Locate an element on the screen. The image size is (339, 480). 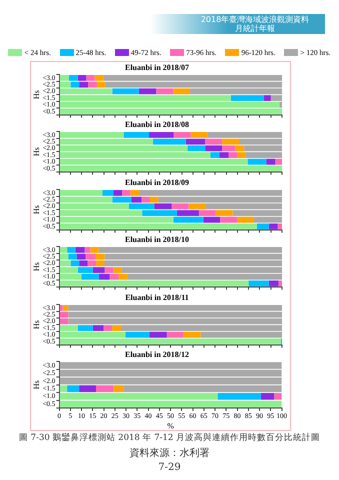
chart-title: Eluanbi in 2018/10 is located at coordinates (157, 239).